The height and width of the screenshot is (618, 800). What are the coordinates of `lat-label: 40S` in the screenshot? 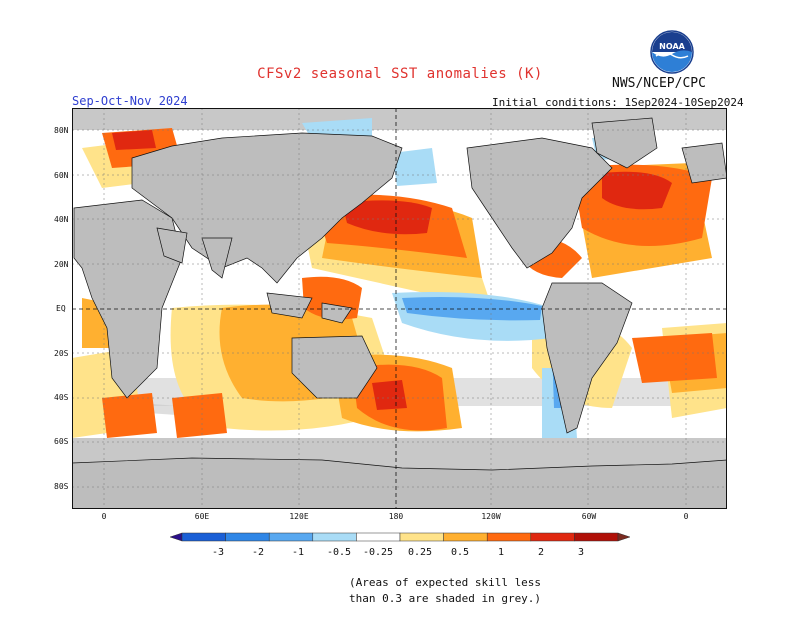 It's located at (61, 397).